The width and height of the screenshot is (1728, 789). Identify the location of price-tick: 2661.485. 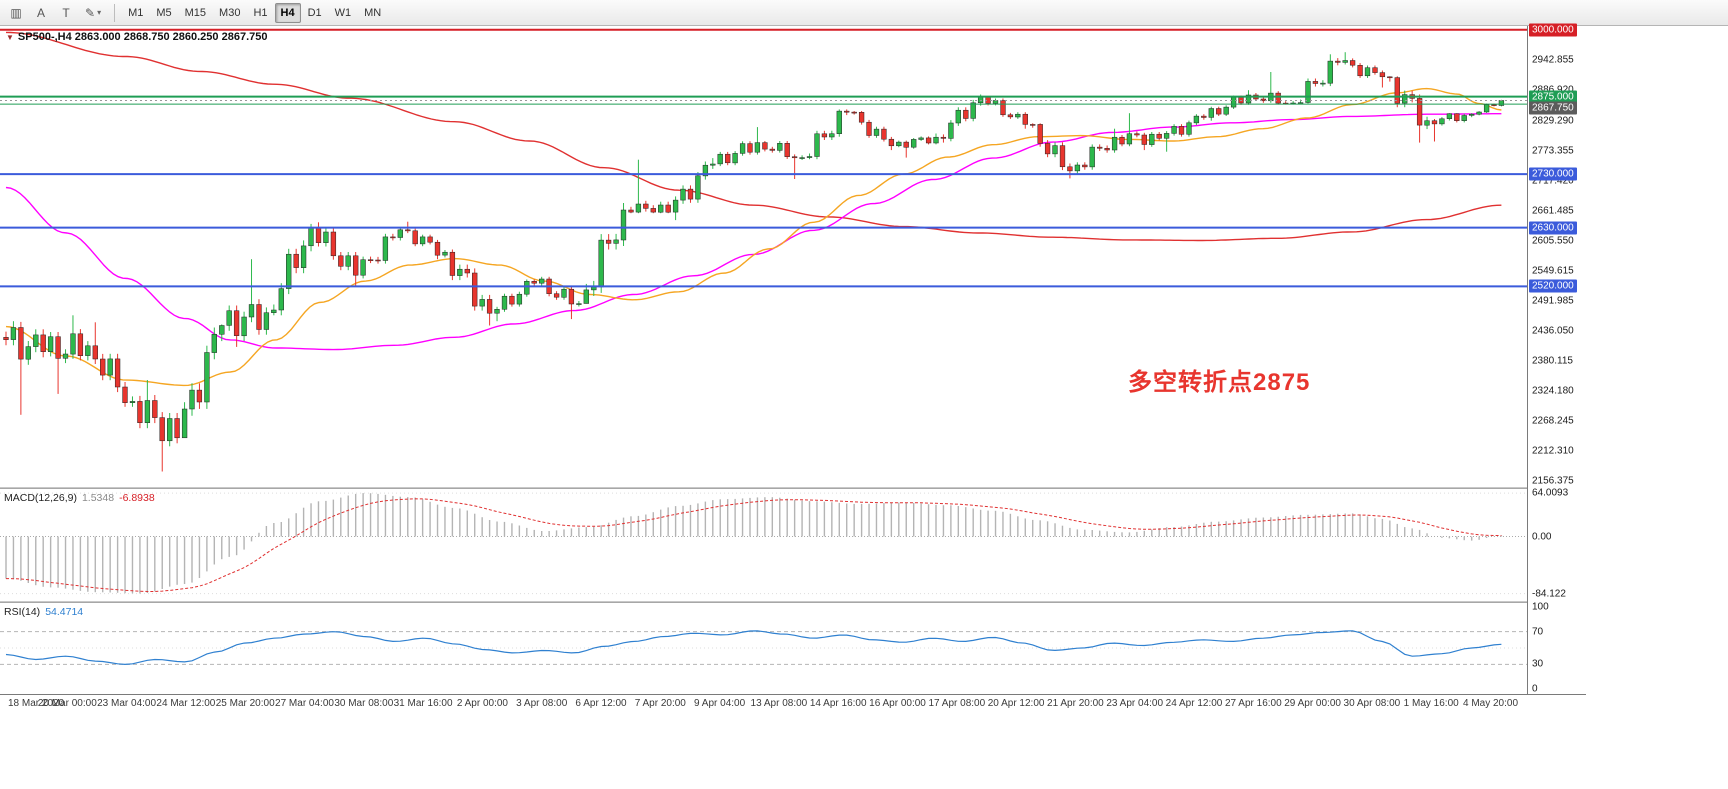
(1553, 211).